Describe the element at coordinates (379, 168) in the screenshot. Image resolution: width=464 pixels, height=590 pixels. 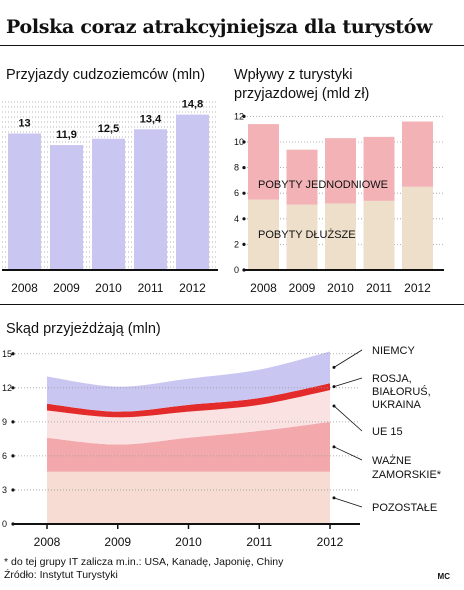
I see `revenue-bar-oneday-2011` at that location.